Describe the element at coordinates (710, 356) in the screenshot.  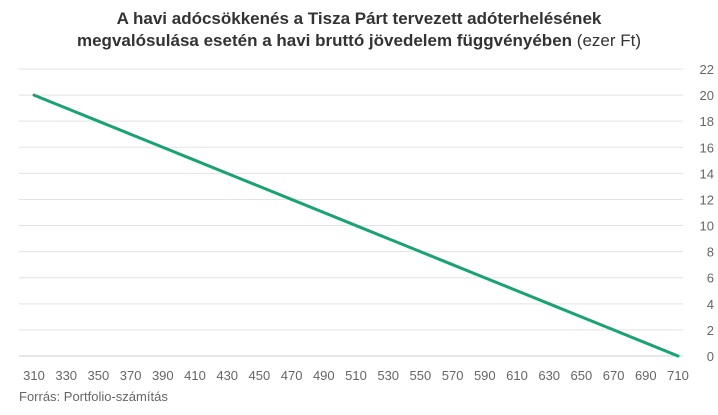
I see `y-tick-label: 0` at that location.